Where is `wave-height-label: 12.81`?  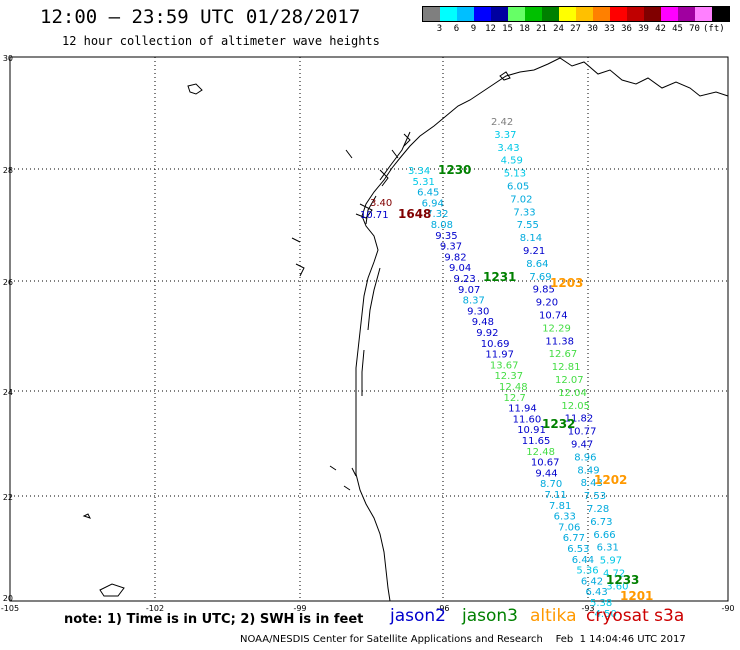 wave-height-label: 12.81 is located at coordinates (566, 367).